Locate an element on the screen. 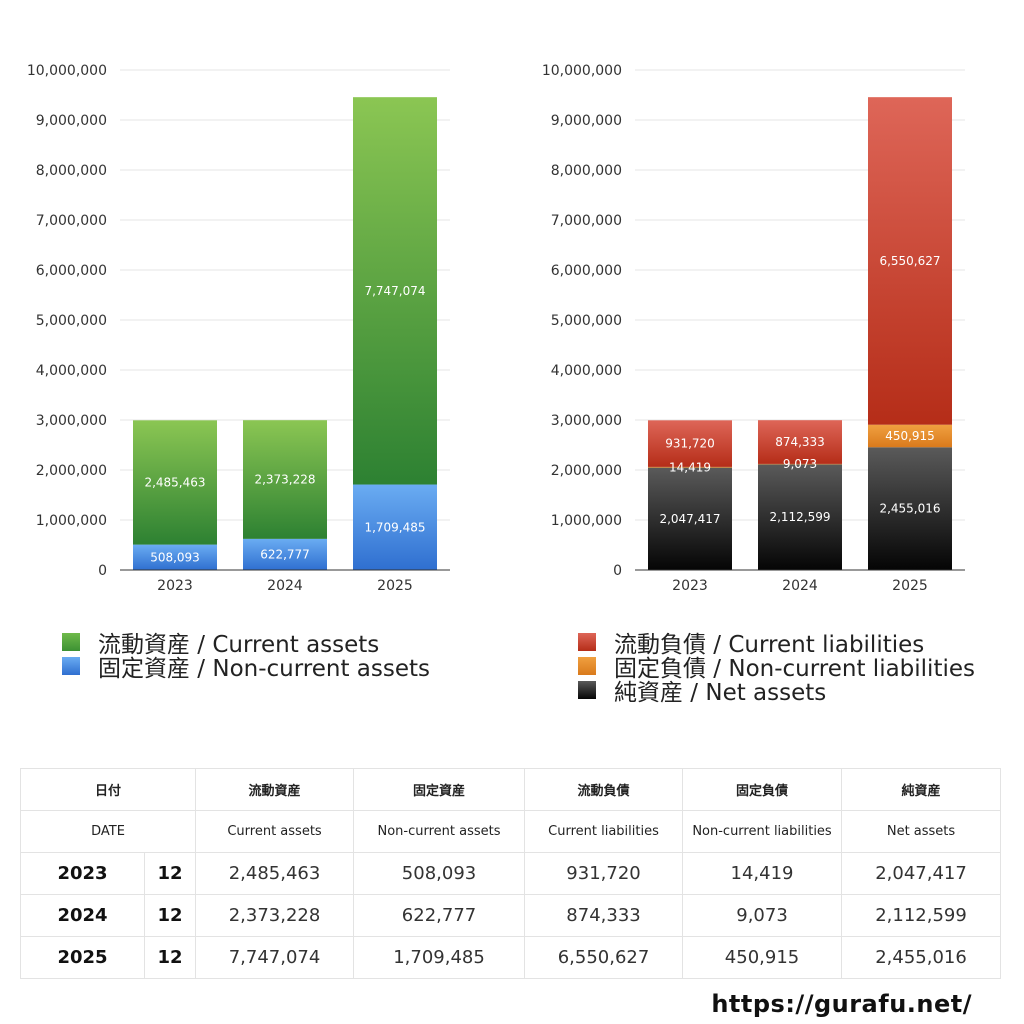 This screenshot has height=1024, width=1024. cell-current-liabilities: 931,720 is located at coordinates (604, 873).